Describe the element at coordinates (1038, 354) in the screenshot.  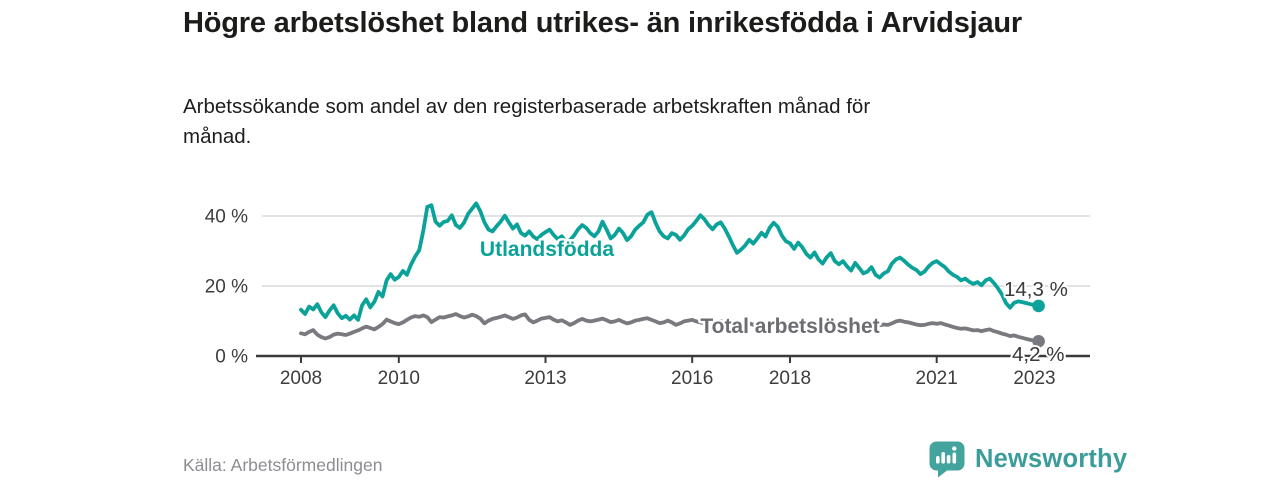
I see `series-end-value-label: 4,2 %` at that location.